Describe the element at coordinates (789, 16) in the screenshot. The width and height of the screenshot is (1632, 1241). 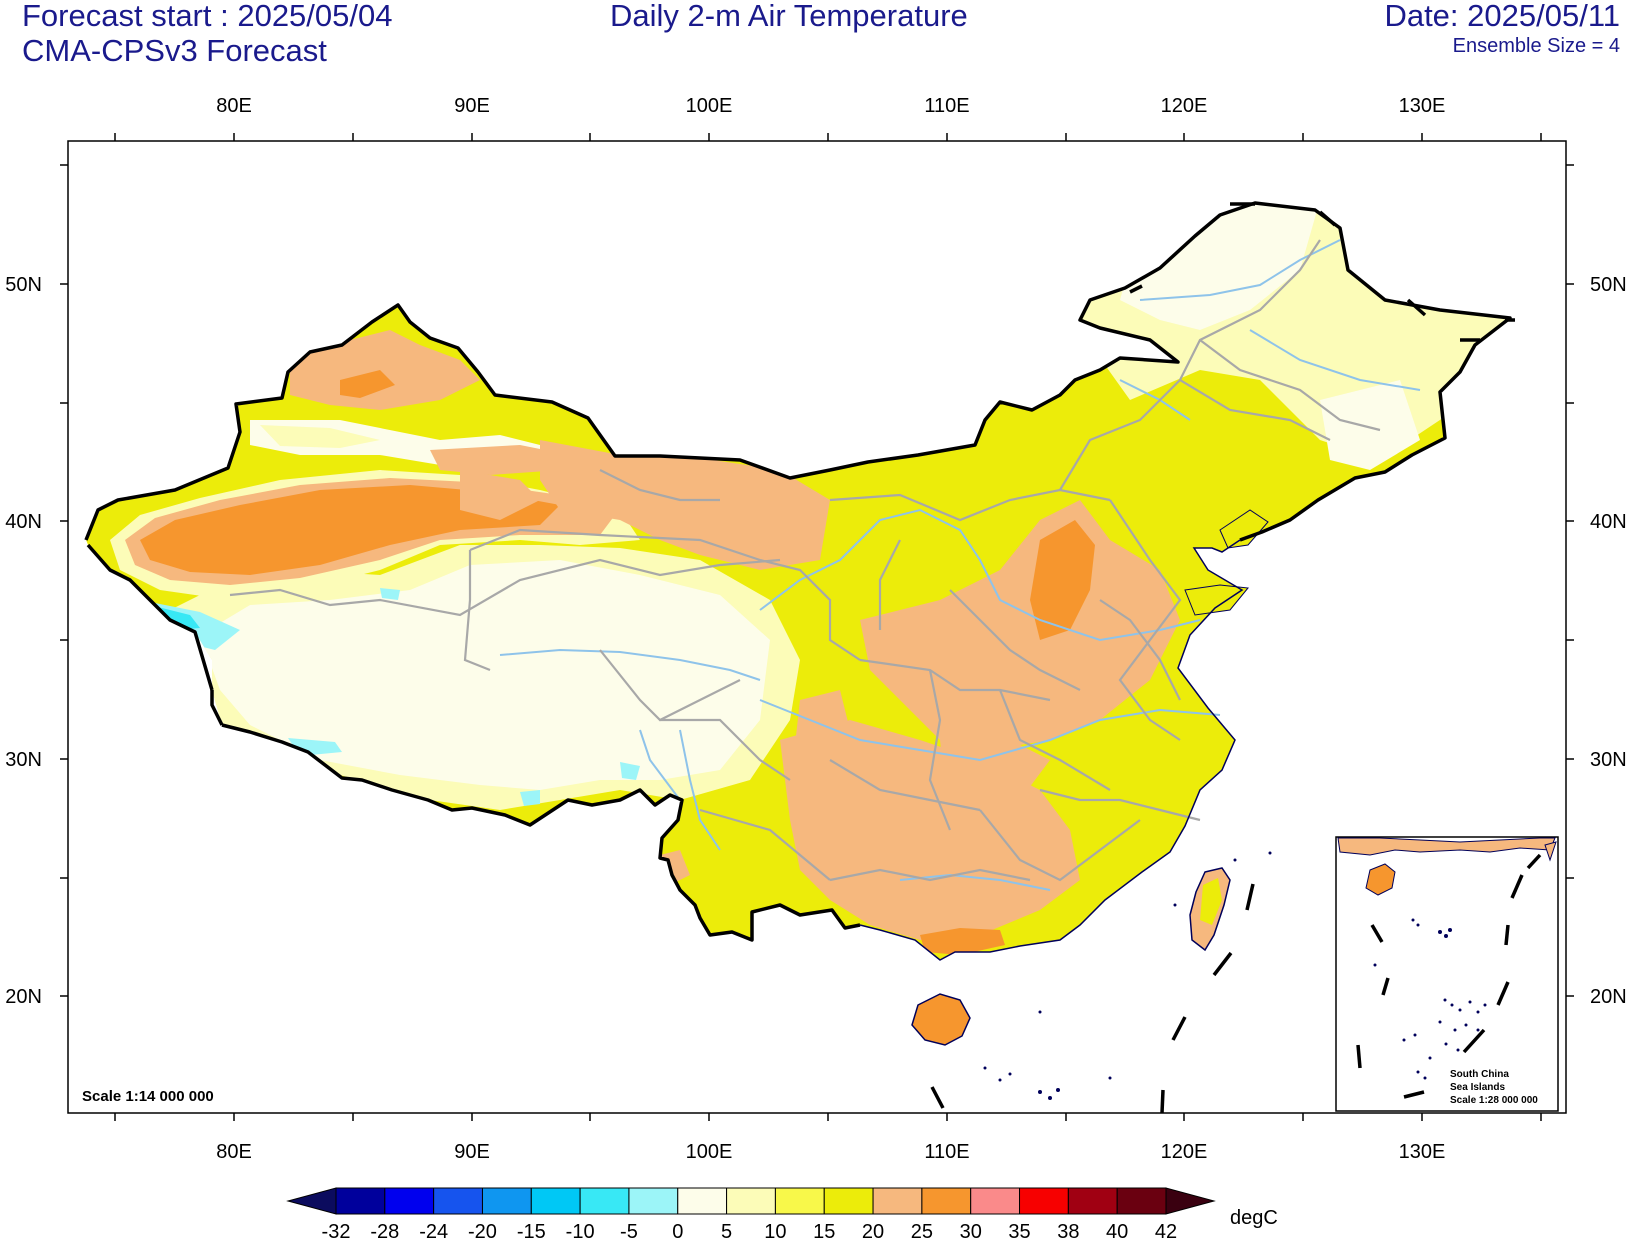
I see `map-title: Daily 2-m Air Temperature` at that location.